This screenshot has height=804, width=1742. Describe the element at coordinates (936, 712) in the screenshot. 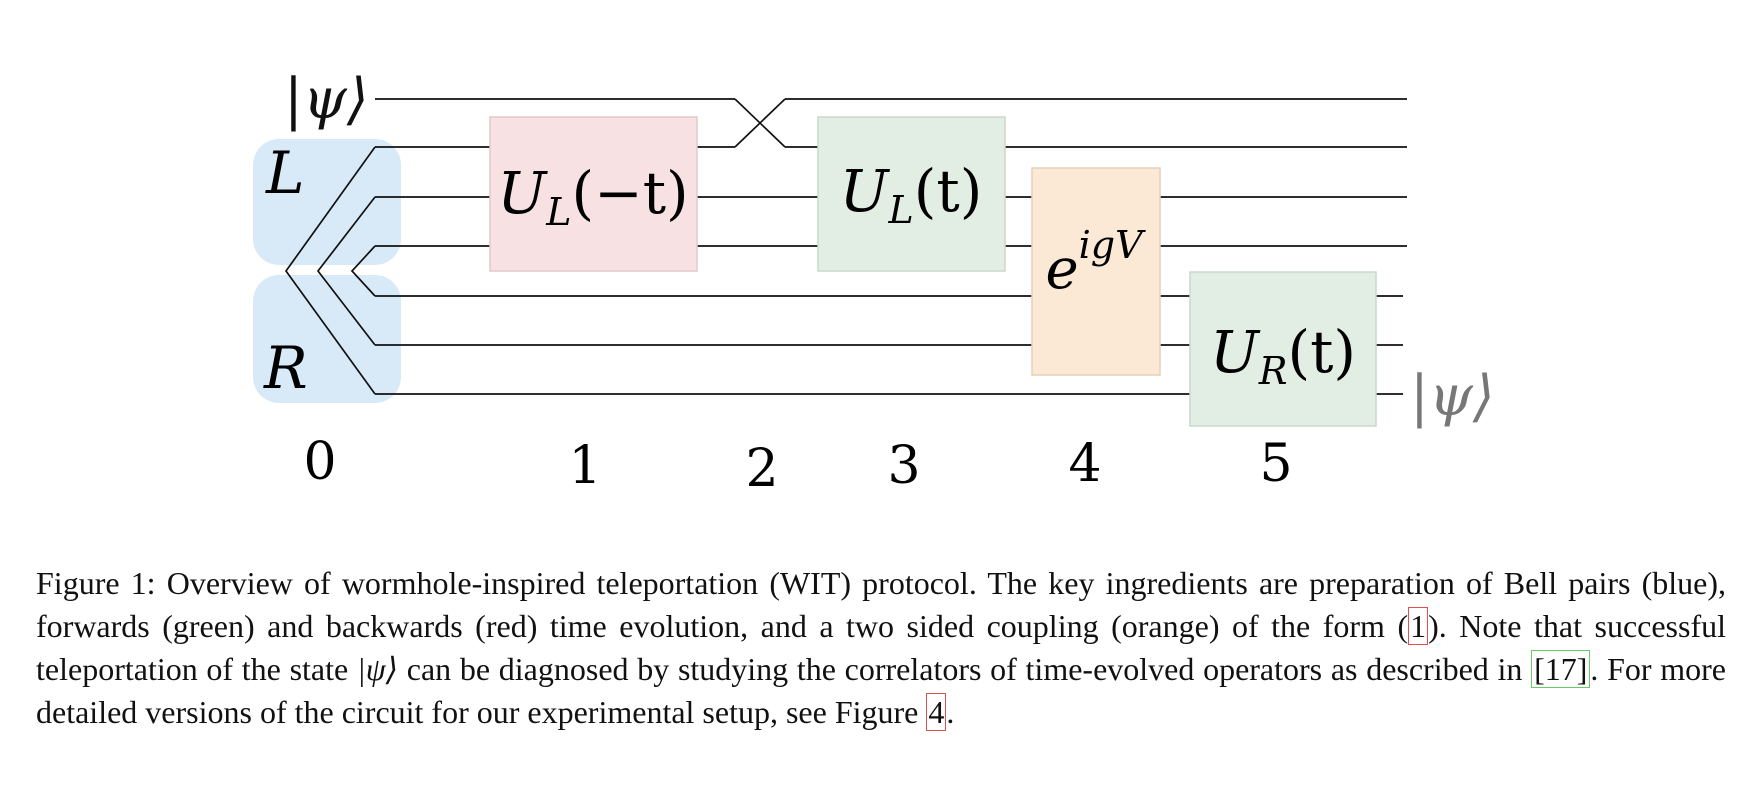

I see `figure-reference-link: 4` at that location.